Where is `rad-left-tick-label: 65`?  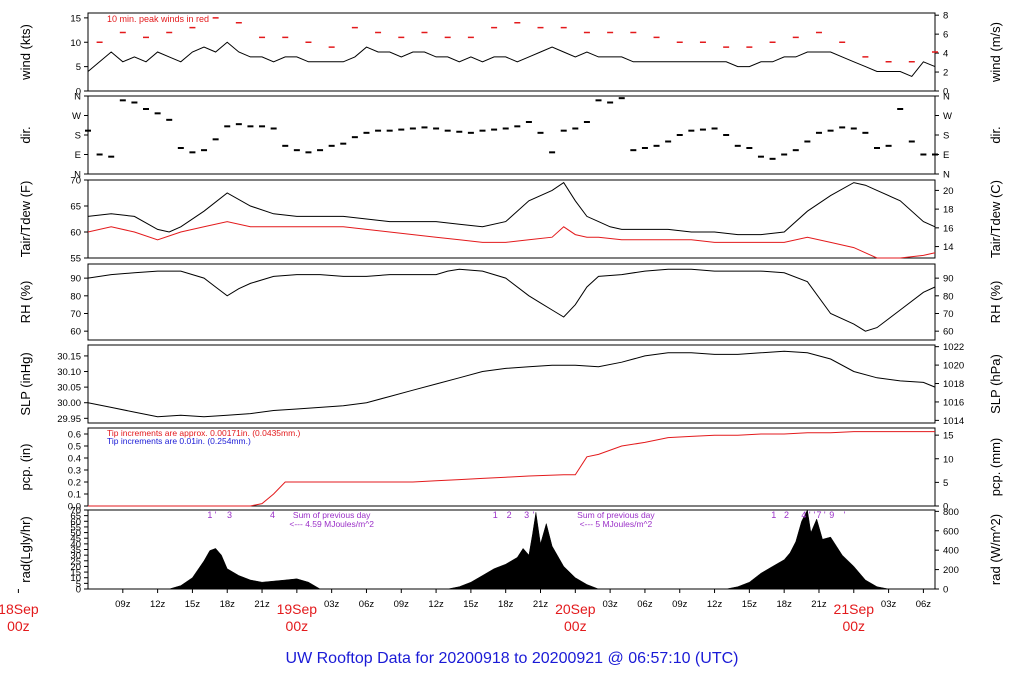
rad-left-tick-label: 65 is located at coordinates (75, 516).